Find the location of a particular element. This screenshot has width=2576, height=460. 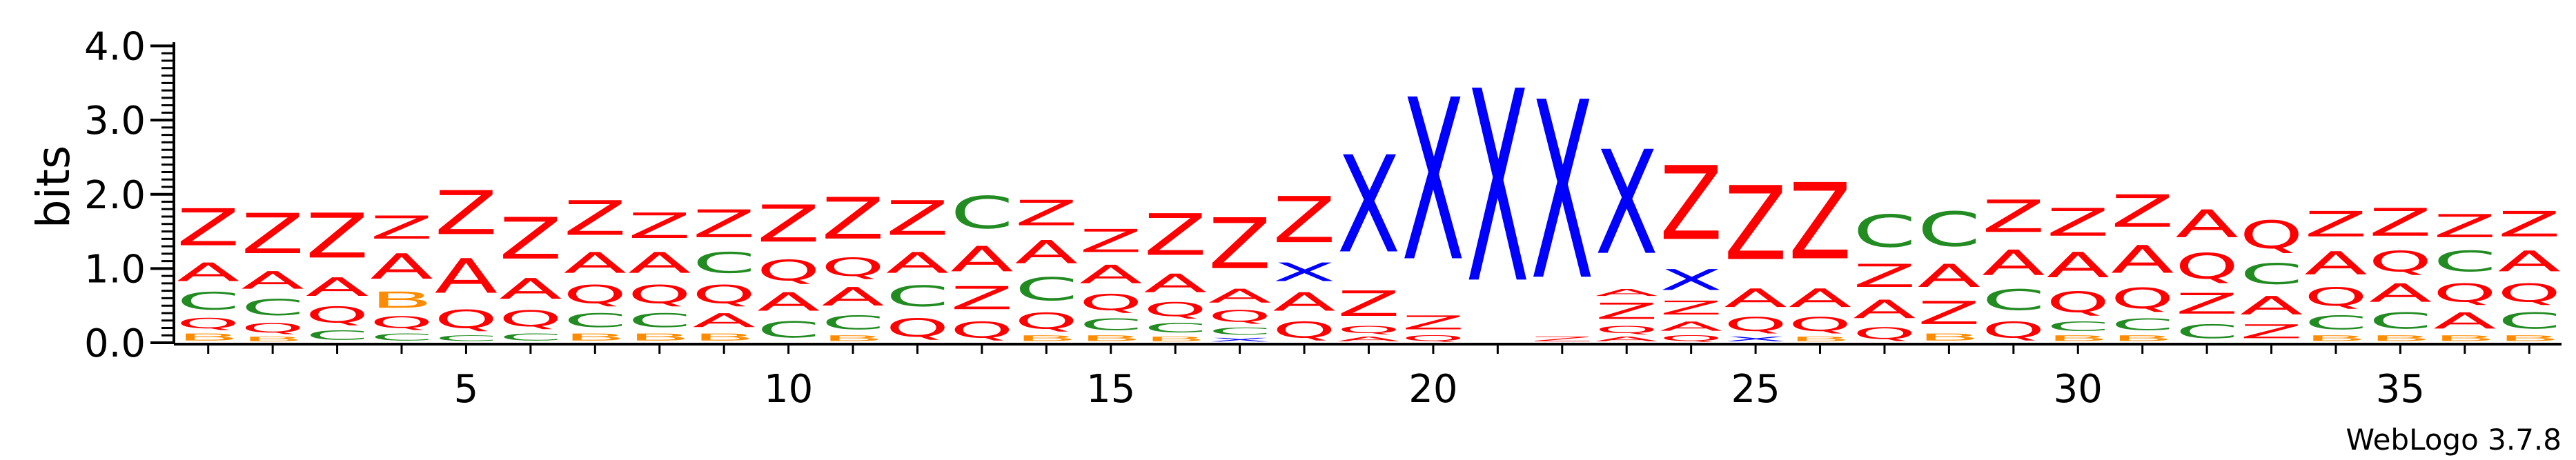

y-tick-label: 0.0 is located at coordinates (115, 343).